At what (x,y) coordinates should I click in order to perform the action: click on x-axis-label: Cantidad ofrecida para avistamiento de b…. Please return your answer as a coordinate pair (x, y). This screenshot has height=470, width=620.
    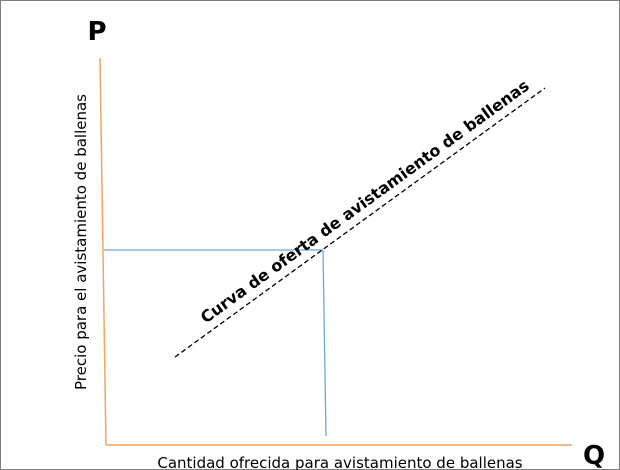
    Looking at the image, I should click on (339, 462).